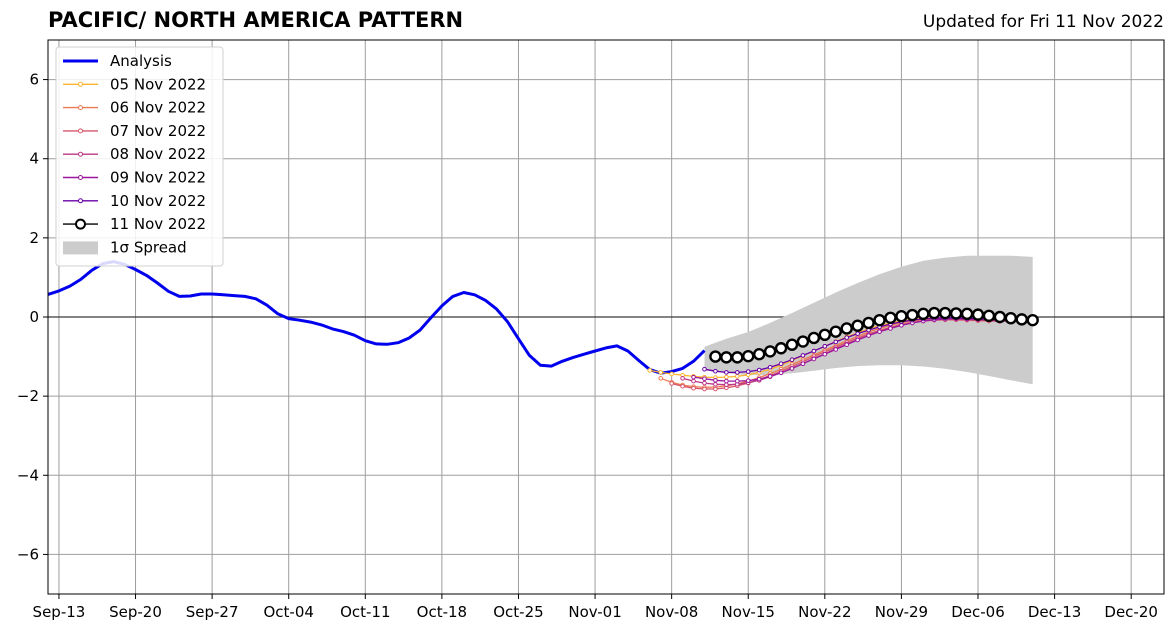  I want to click on legend-item: 07 Nov 2022, so click(134, 131).